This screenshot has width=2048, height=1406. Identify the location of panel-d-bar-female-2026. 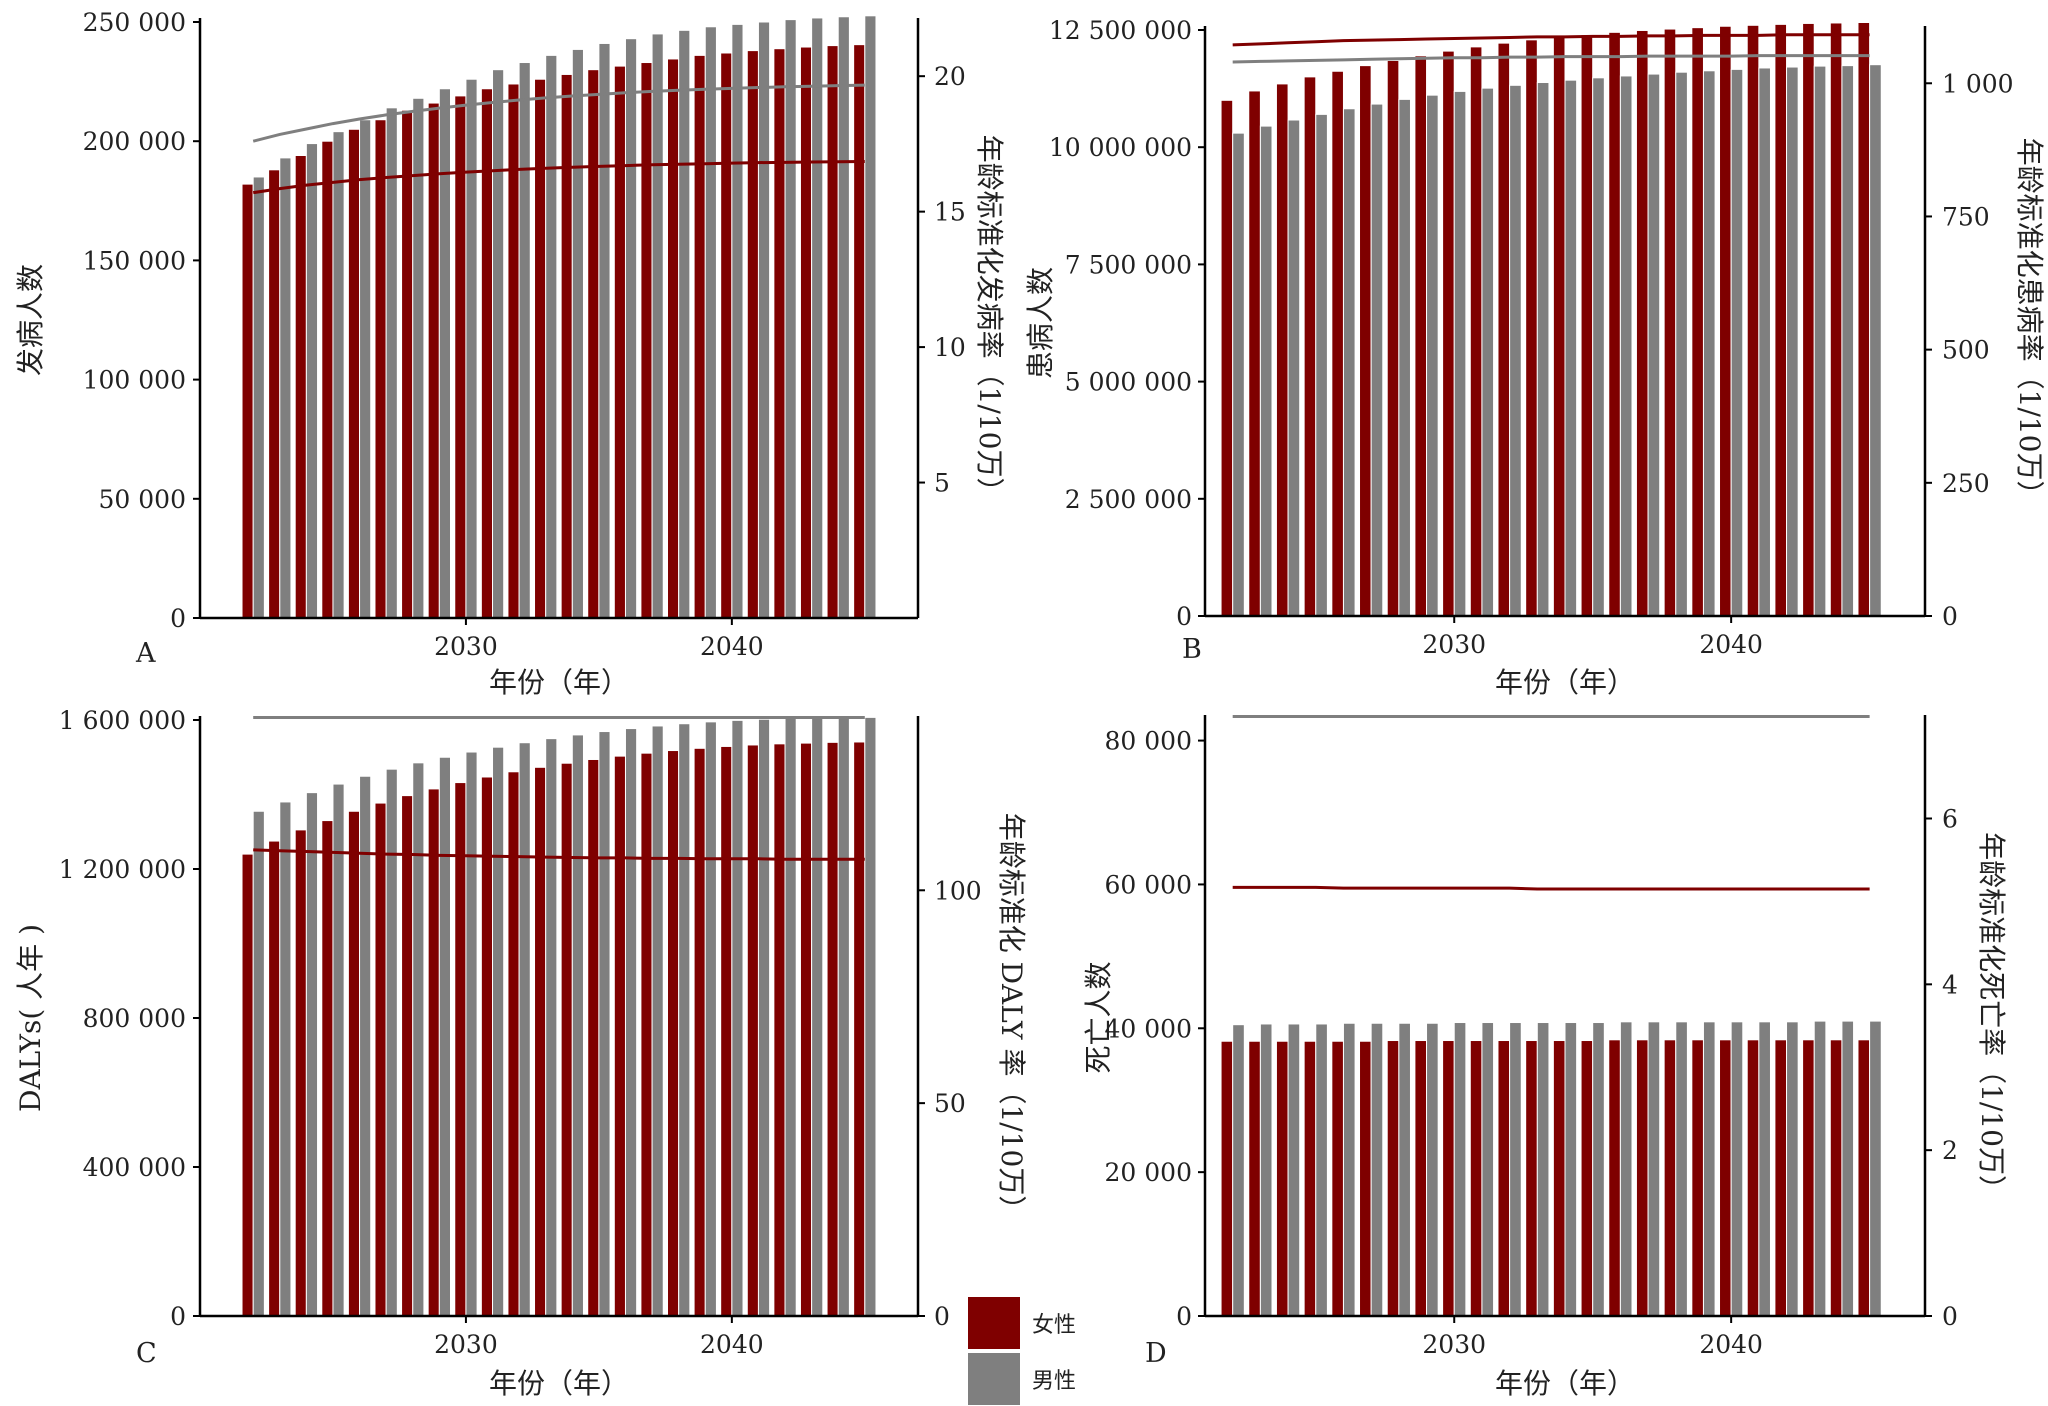
(1337, 1178).